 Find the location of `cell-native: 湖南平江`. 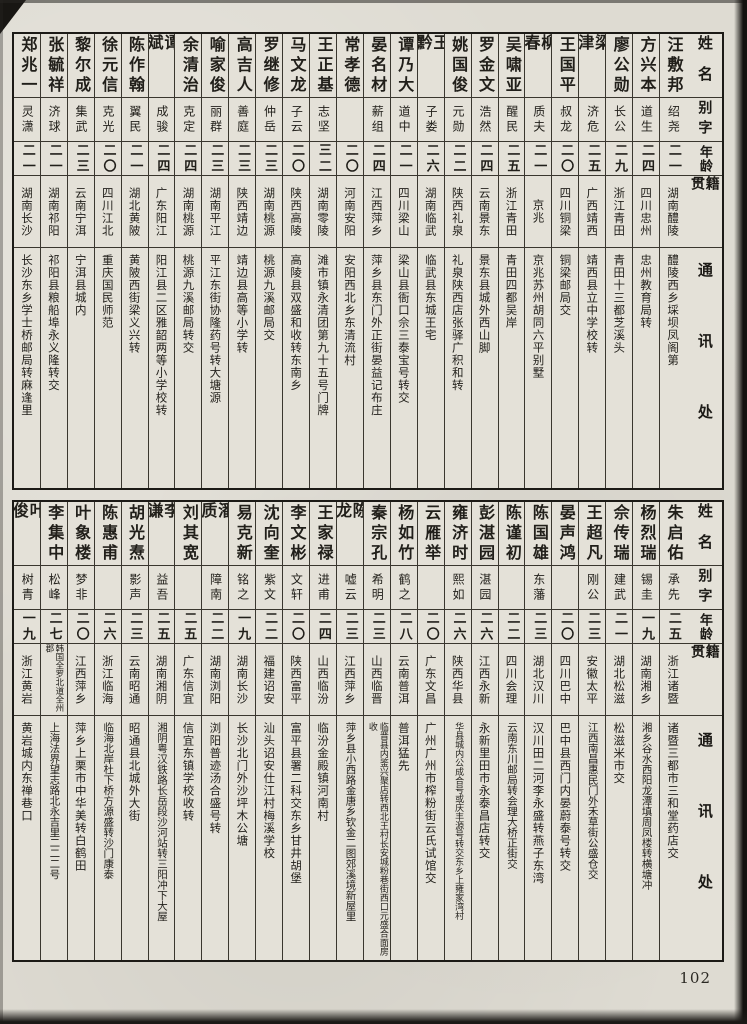

cell-native: 湖南平江 is located at coordinates (215, 212).